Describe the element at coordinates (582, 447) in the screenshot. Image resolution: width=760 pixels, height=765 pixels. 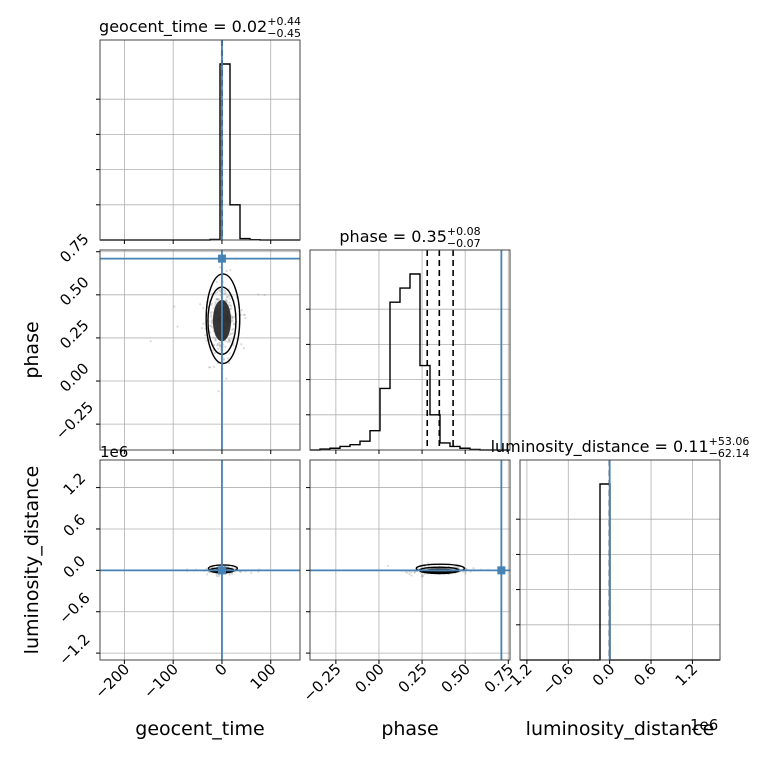
I see `title-prefix: luminosity_distance =` at that location.